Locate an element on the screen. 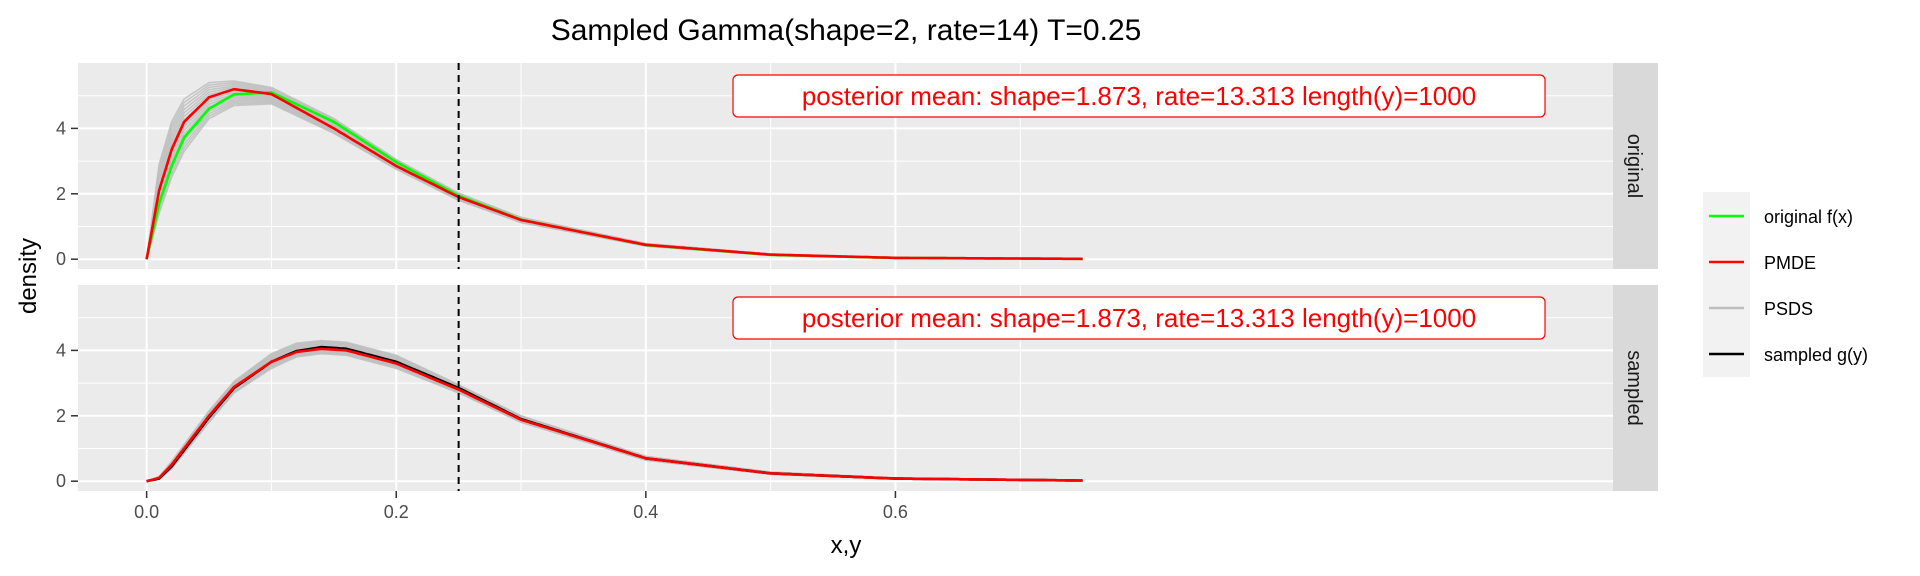  x-tick-label: 0.4 is located at coordinates (645, 512).